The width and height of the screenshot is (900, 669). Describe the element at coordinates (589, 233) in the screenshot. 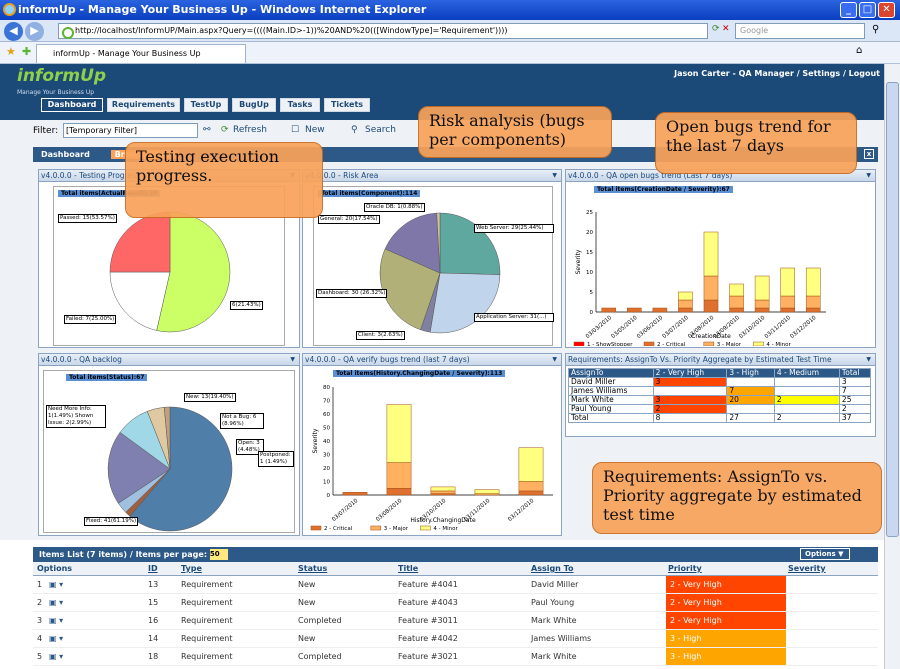

I see `y-tick-label: 20` at that location.